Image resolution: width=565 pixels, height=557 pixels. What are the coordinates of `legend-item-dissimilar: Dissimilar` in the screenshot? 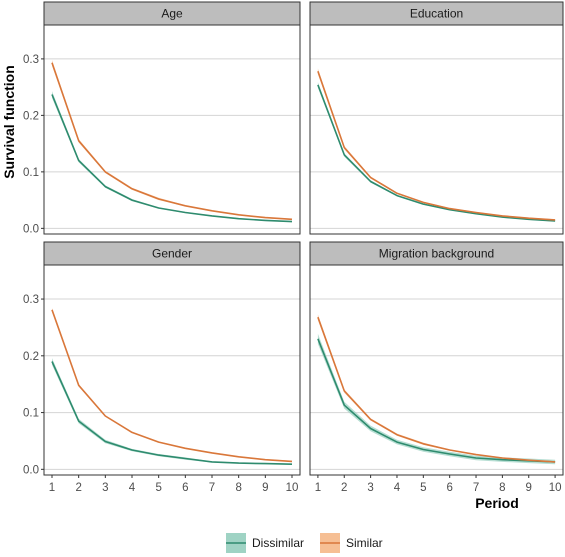 It's located at (265, 543).